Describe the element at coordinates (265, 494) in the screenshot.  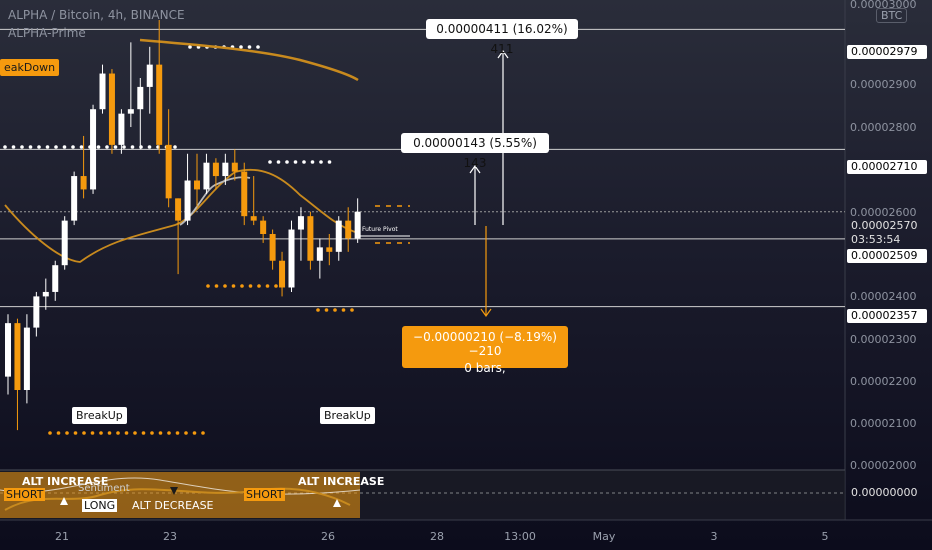
I see `short-label-2: SHORT` at that location.